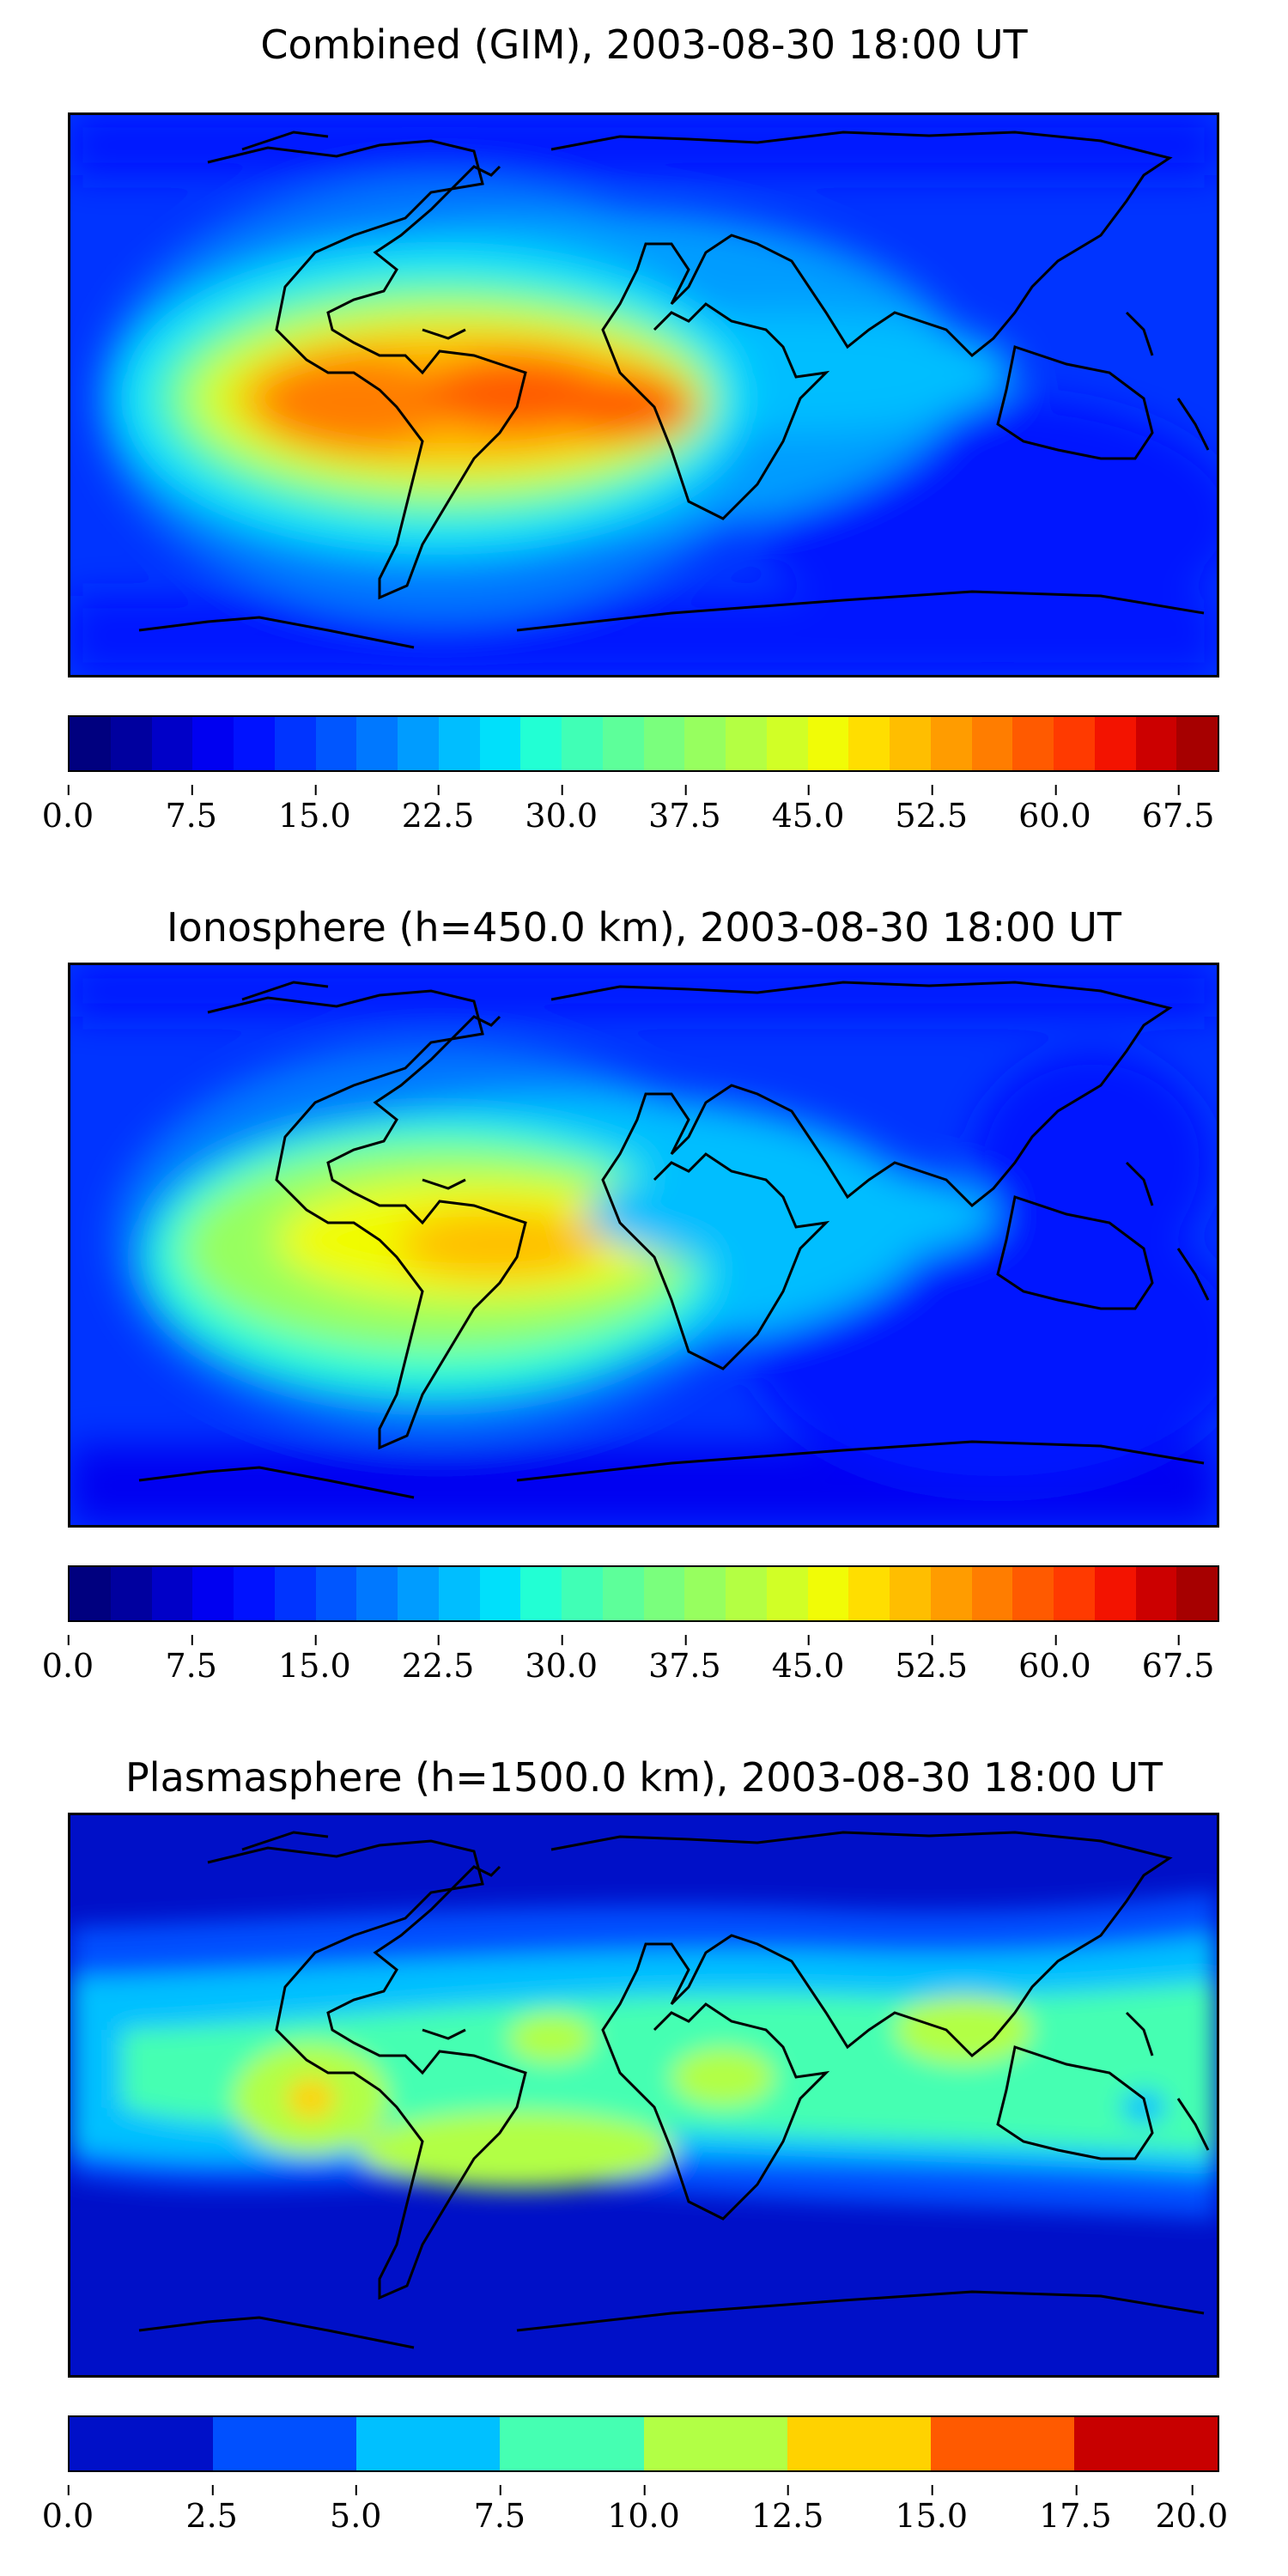  I want to click on tick-label: 17.5, so click(1075, 2510).